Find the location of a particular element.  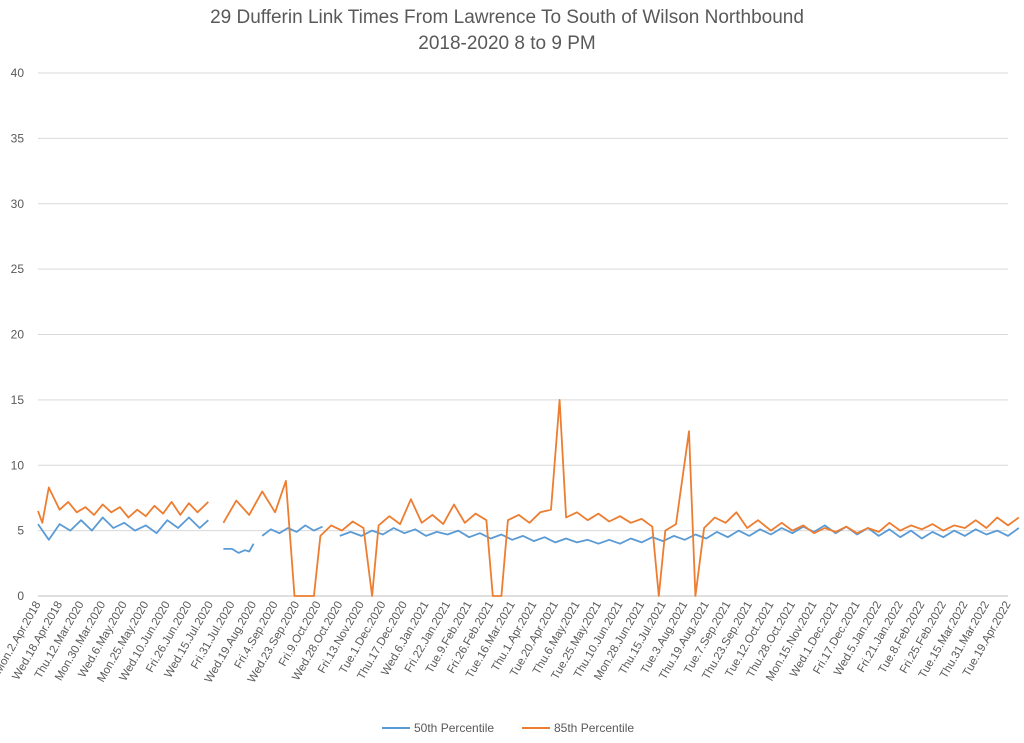

series-line-50th-percentile is located at coordinates (528, 535).